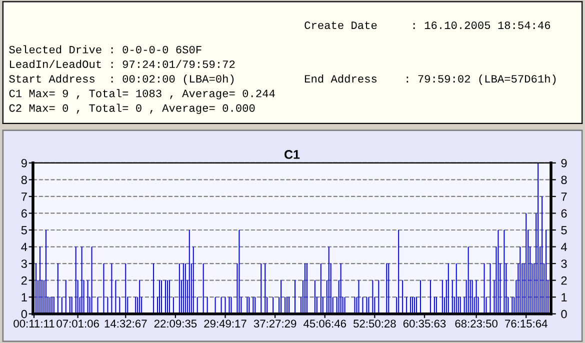  I want to click on x-tick-label: 29:49:17, so click(225, 324).